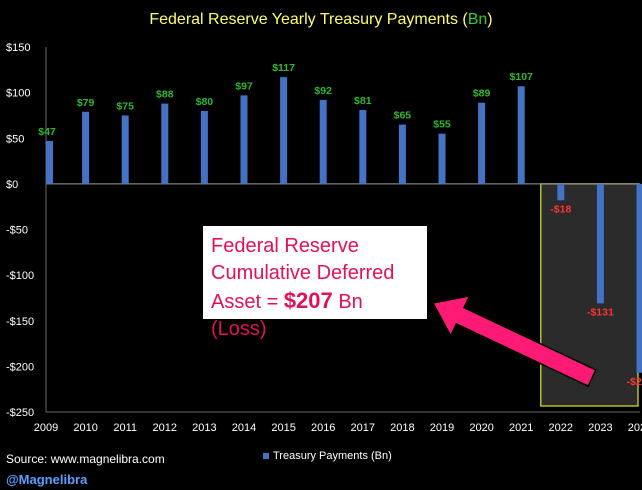 The height and width of the screenshot is (490, 642). What do you see at coordinates (244, 86) in the screenshot?
I see `data-label: $97` at bounding box center [244, 86].